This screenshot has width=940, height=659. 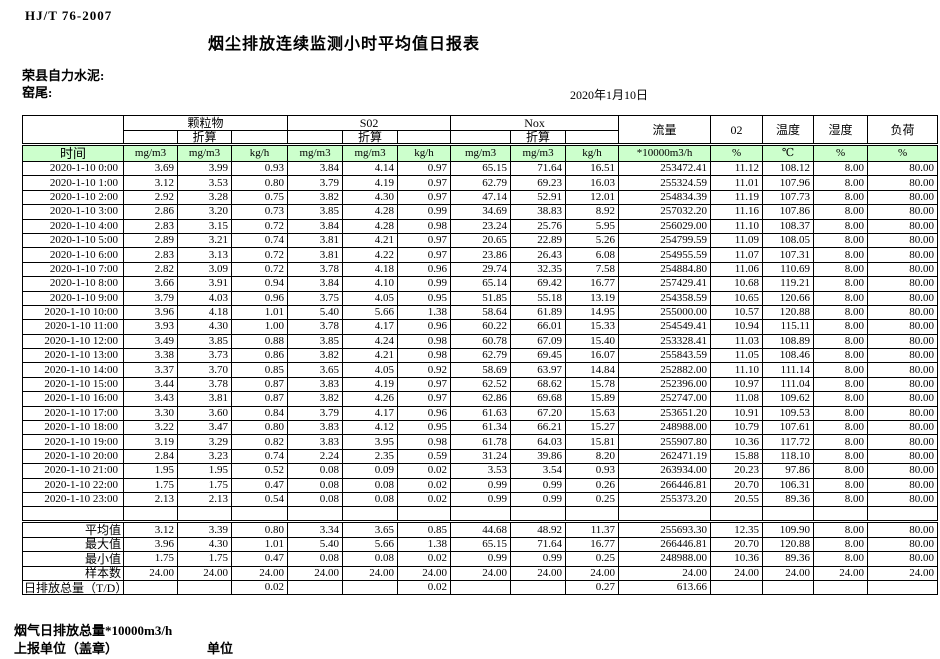 What do you see at coordinates (665, 356) in the screenshot?
I see `value-cell: 255843.59` at bounding box center [665, 356].